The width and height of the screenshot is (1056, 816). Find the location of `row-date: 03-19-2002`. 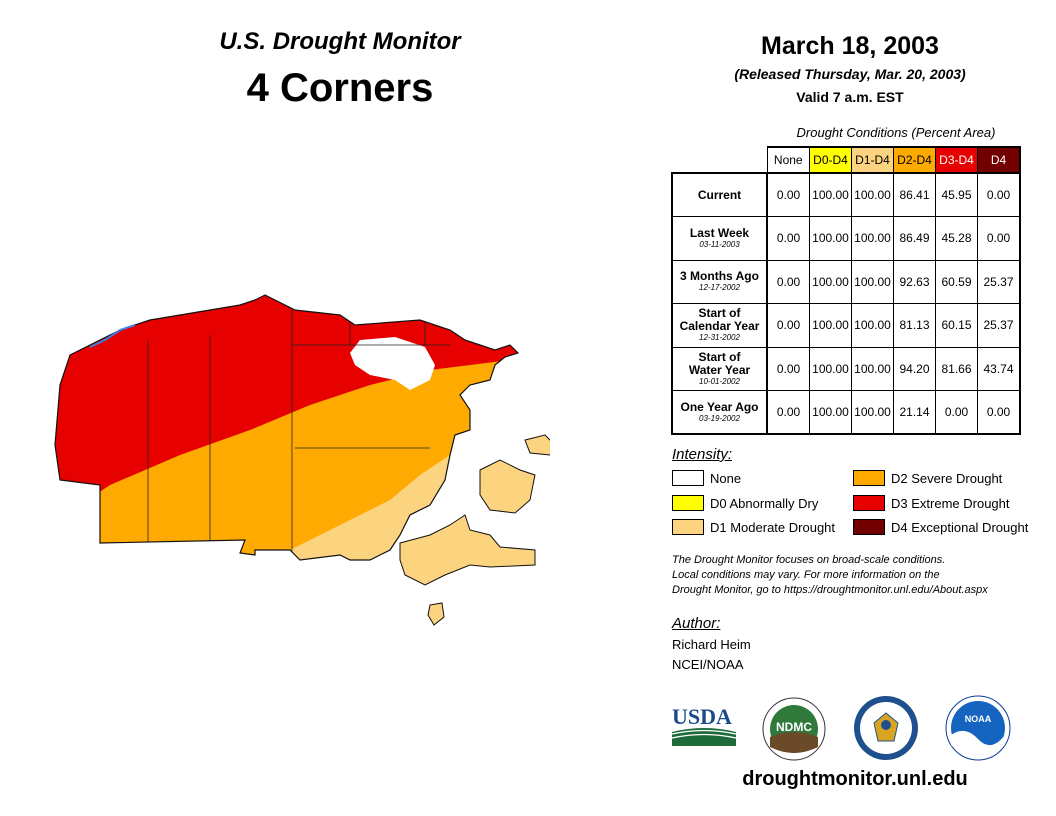

row-date: 03-19-2002 is located at coordinates (719, 418).